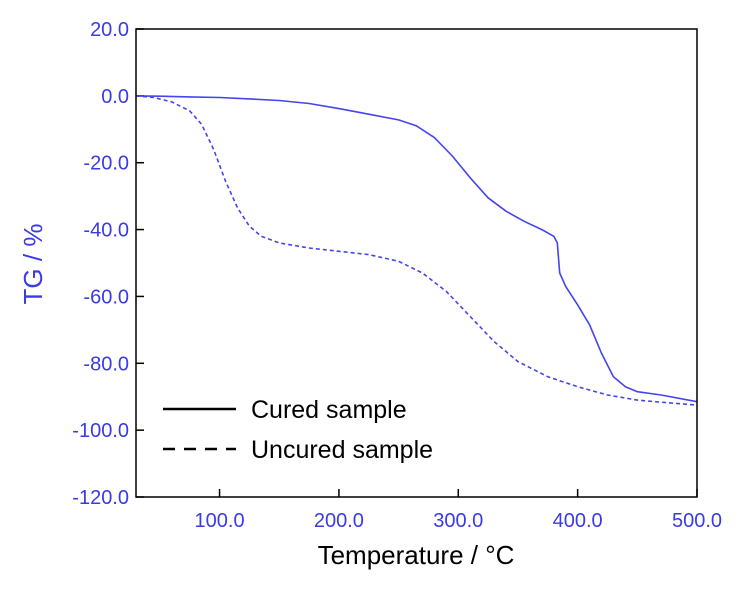 The height and width of the screenshot is (597, 745). What do you see at coordinates (329, 410) in the screenshot?
I see `legend-label-cured: Cured sample` at bounding box center [329, 410].